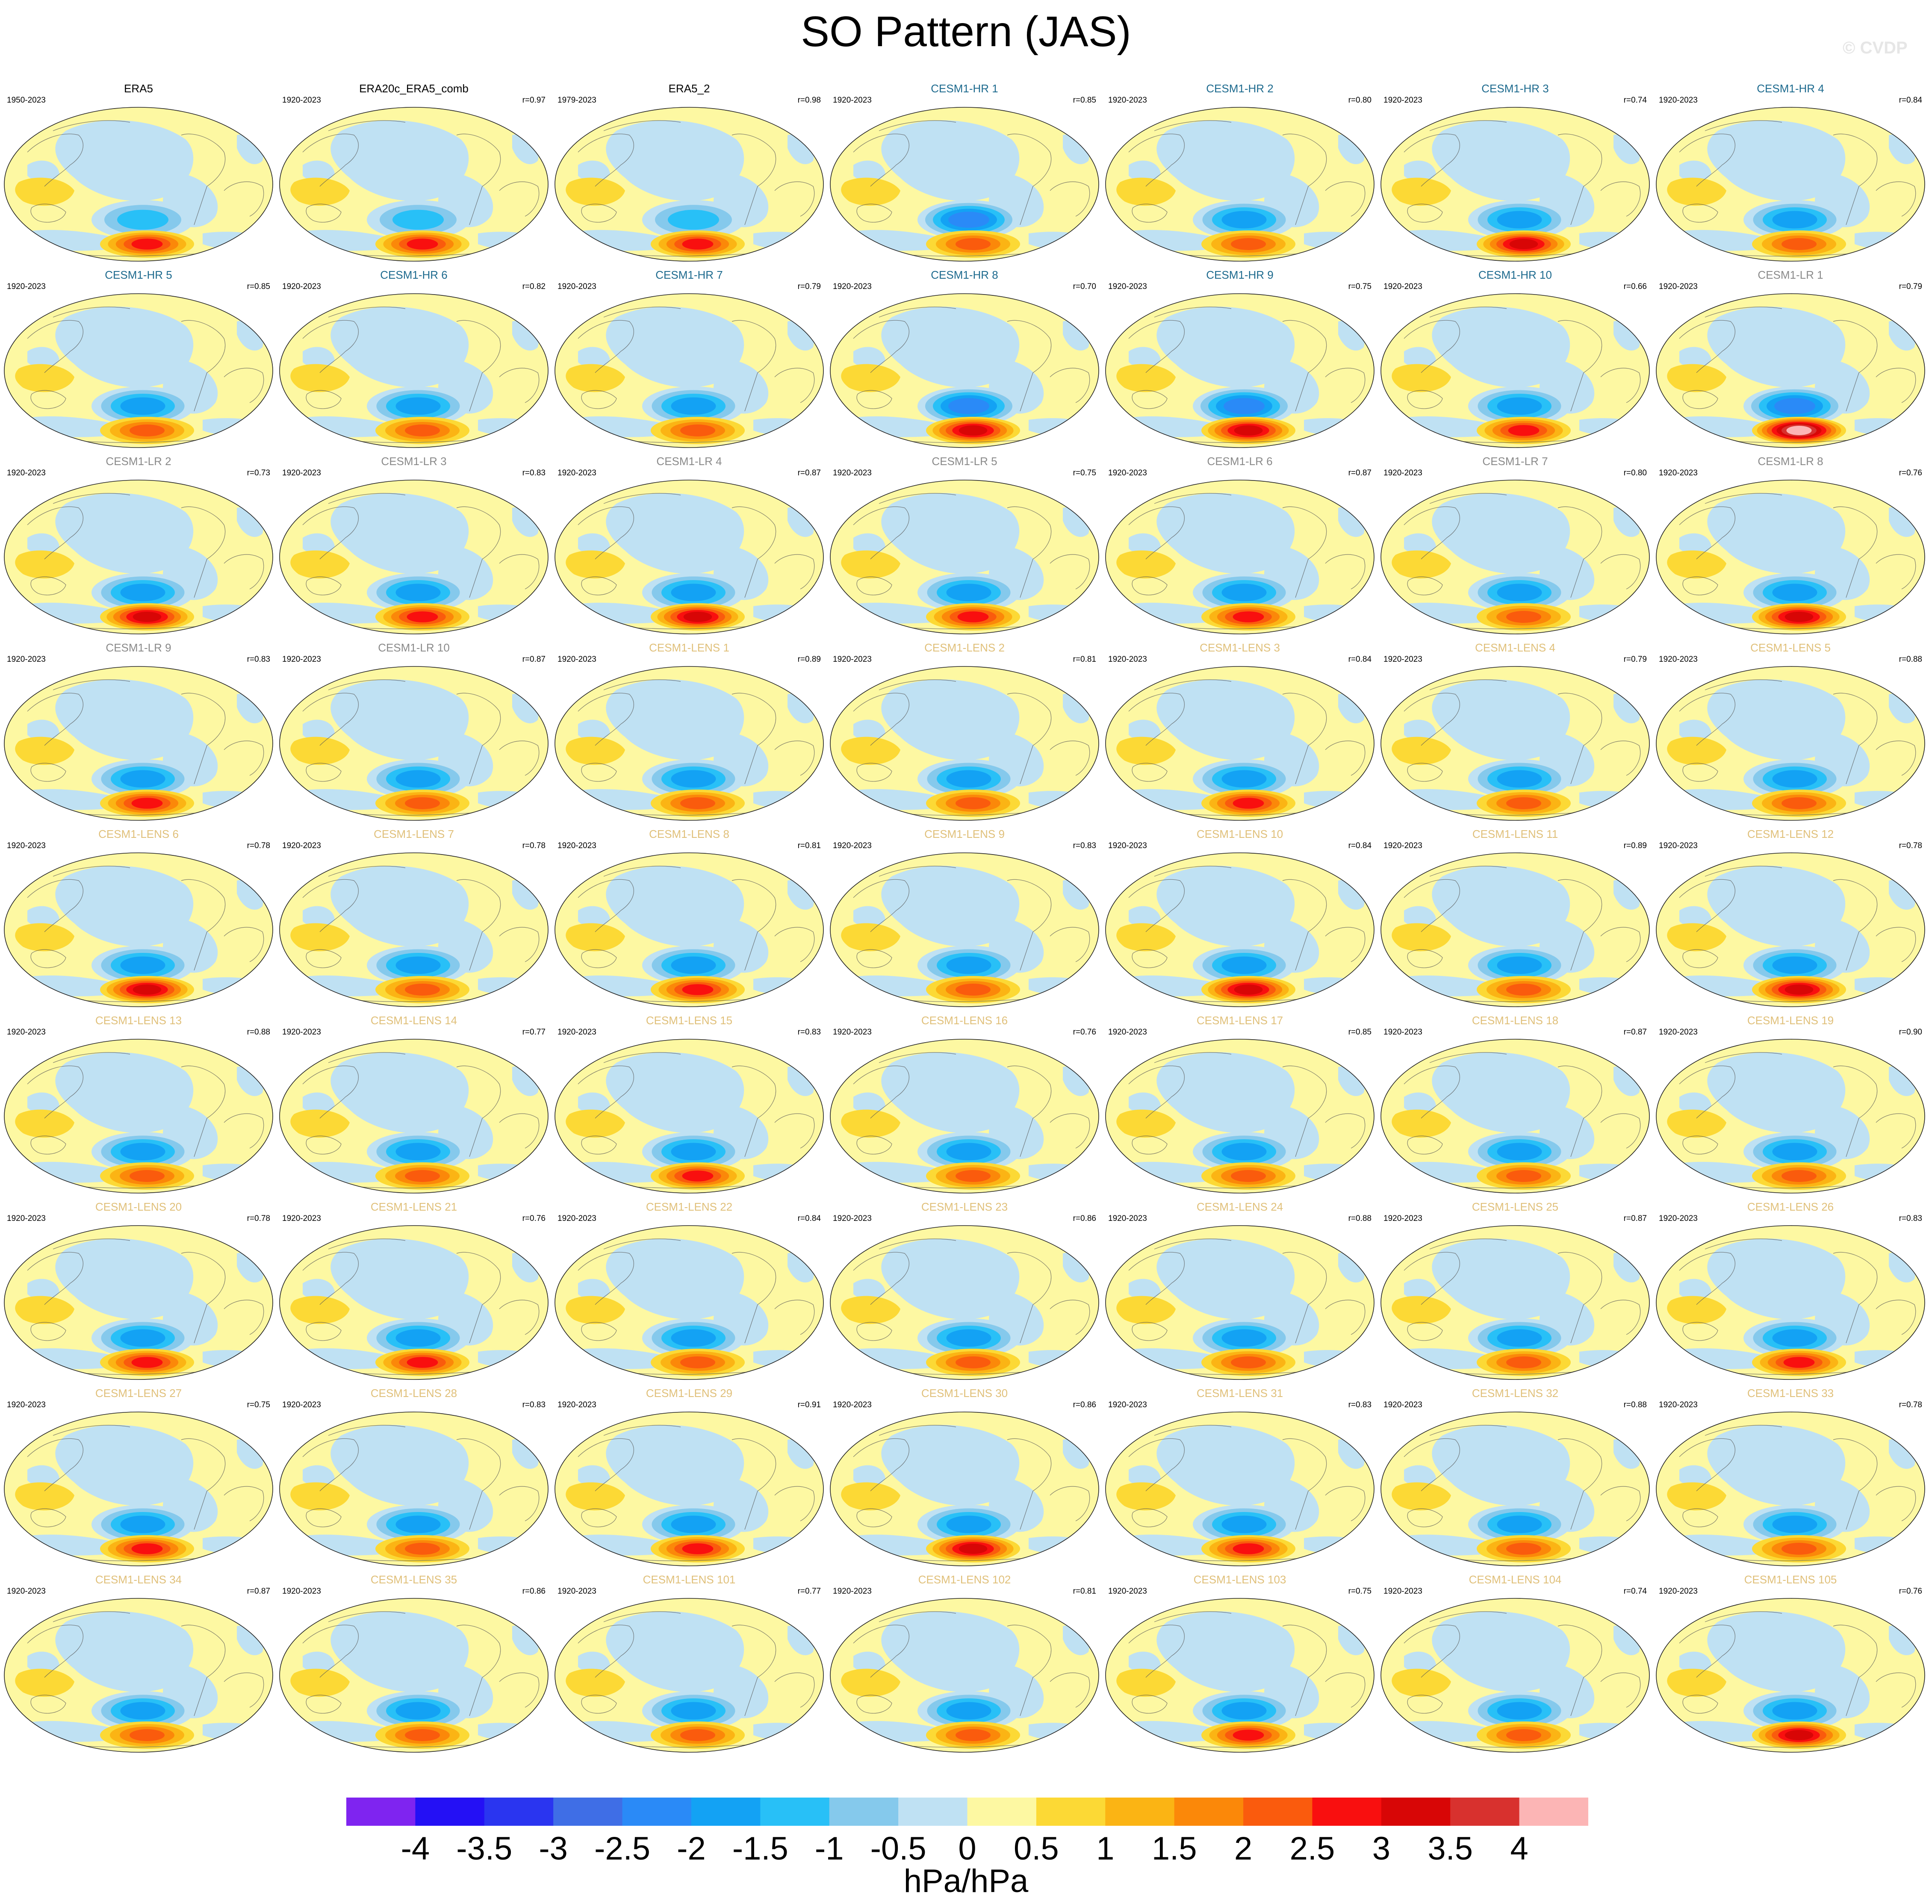  I want to click on panel-correlation: r=0.74, so click(1635, 100).